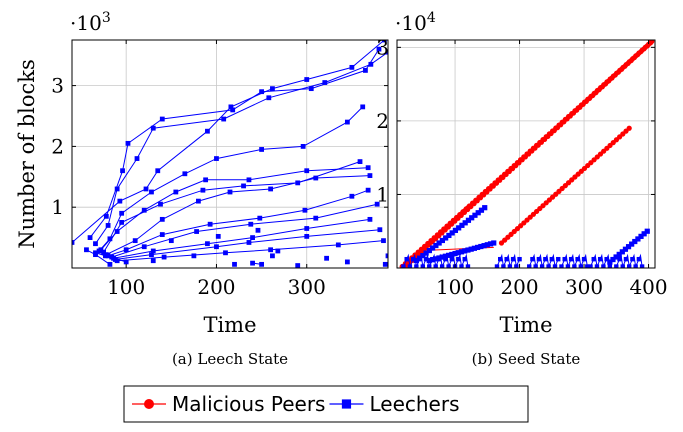 This screenshot has width=683, height=432. What do you see at coordinates (382, 121) in the screenshot?
I see `y-tick-label: 2` at bounding box center [382, 121].